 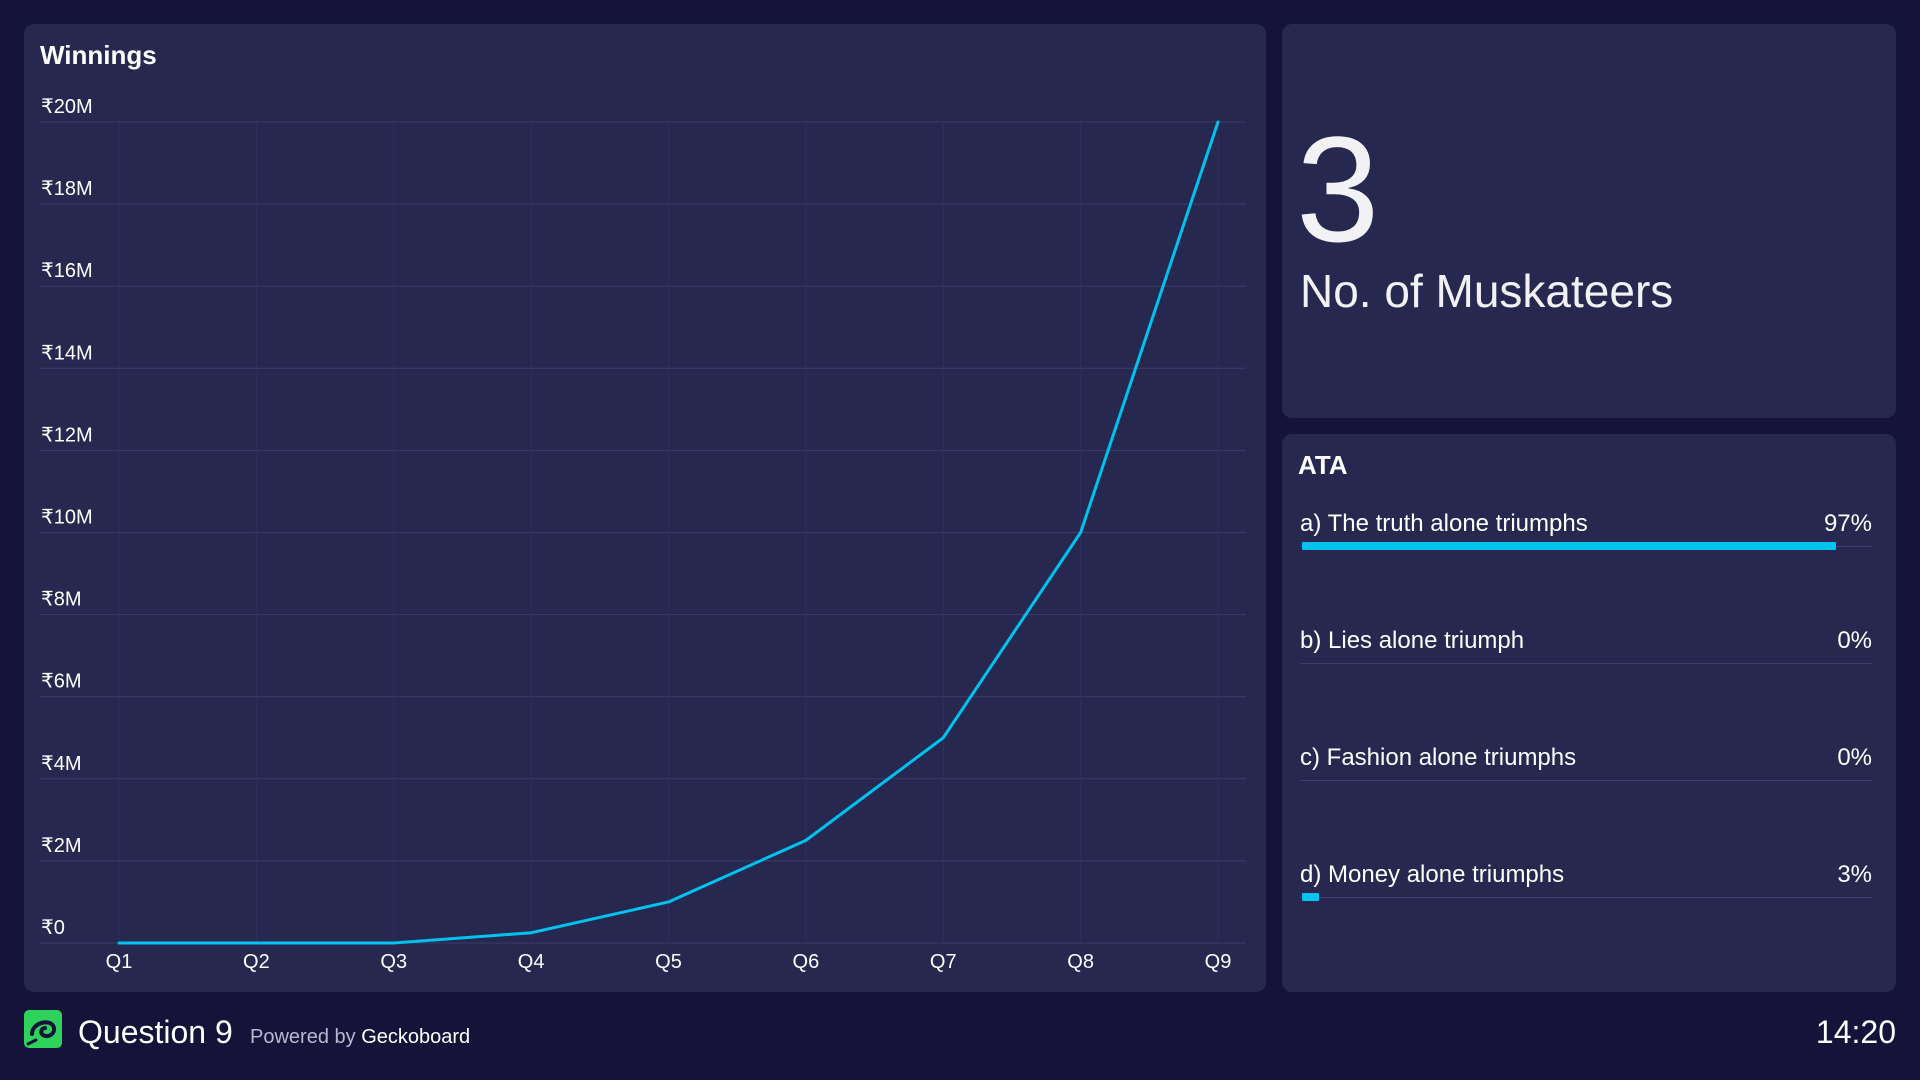 What do you see at coordinates (67, 107) in the screenshot?
I see `y-tick-label: ₹20M` at bounding box center [67, 107].